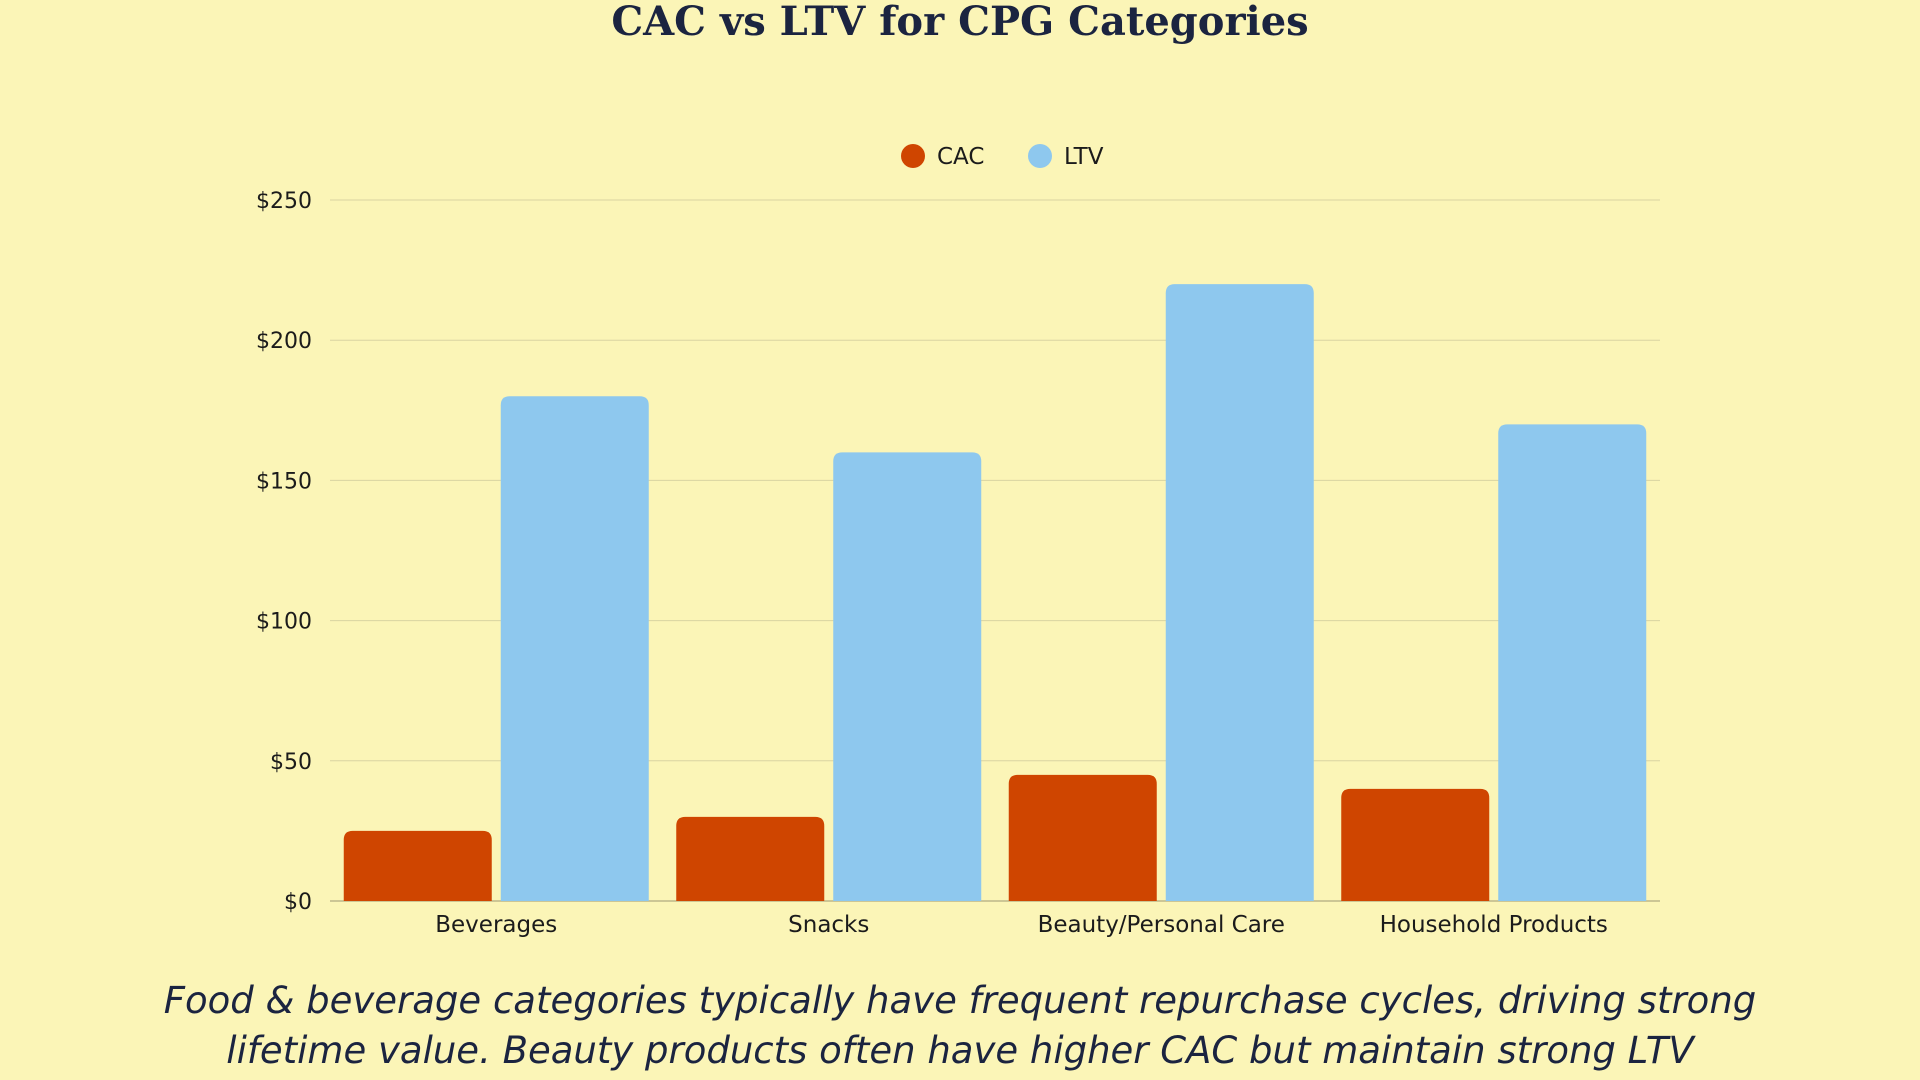 This screenshot has width=1920, height=1080. I want to click on bar-ltv-snacks, so click(907, 676).